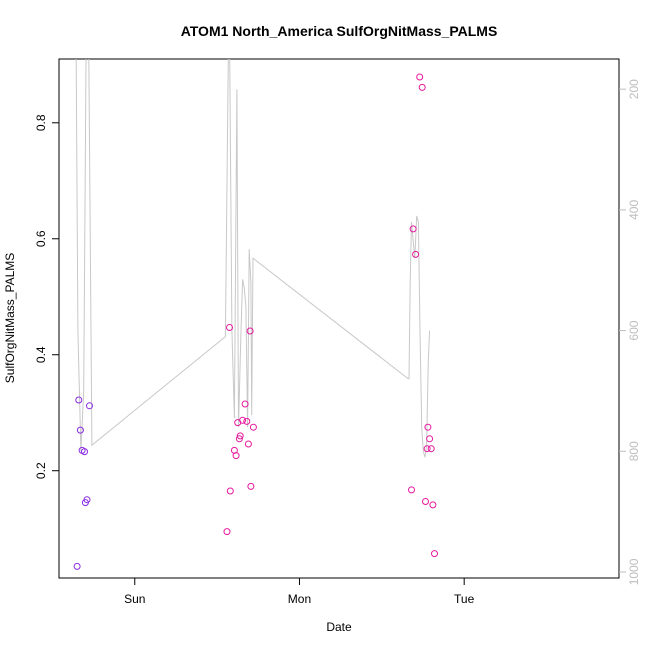 The width and height of the screenshot is (650, 650). Describe the element at coordinates (634, 571) in the screenshot. I see `y-right-tick-label: 1000` at that location.